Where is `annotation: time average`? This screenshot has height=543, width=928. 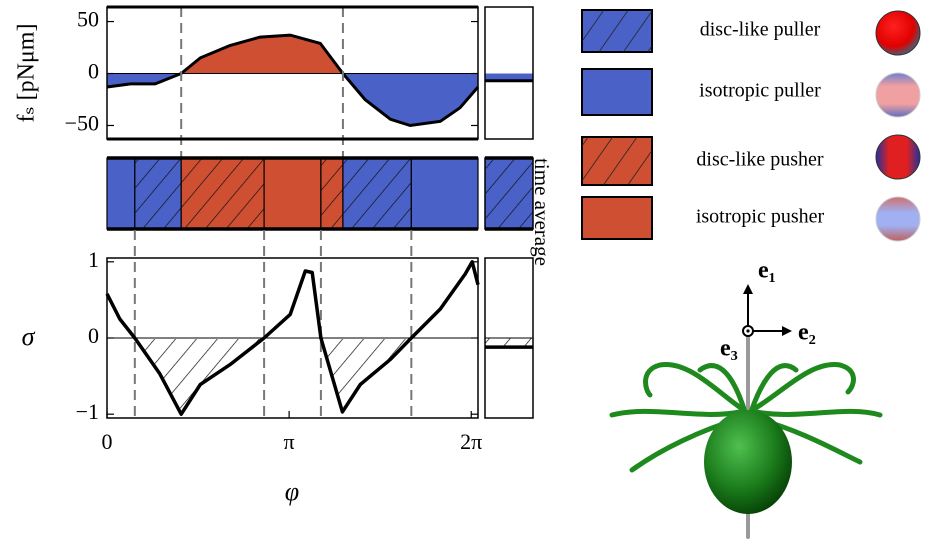
annotation: time average is located at coordinates (542, 212).